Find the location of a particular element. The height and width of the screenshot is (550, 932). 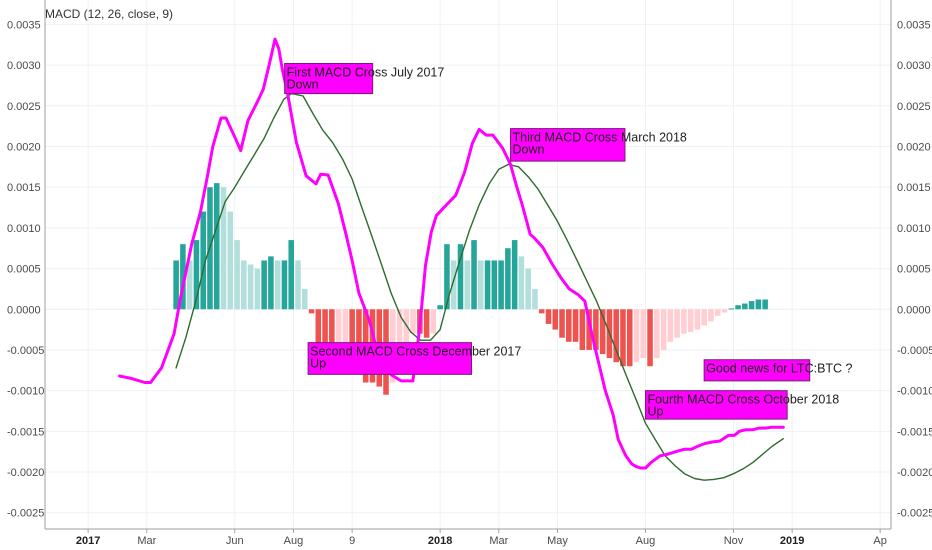

annotation-text: Second MACD Cross December 2017 is located at coordinates (415, 352).